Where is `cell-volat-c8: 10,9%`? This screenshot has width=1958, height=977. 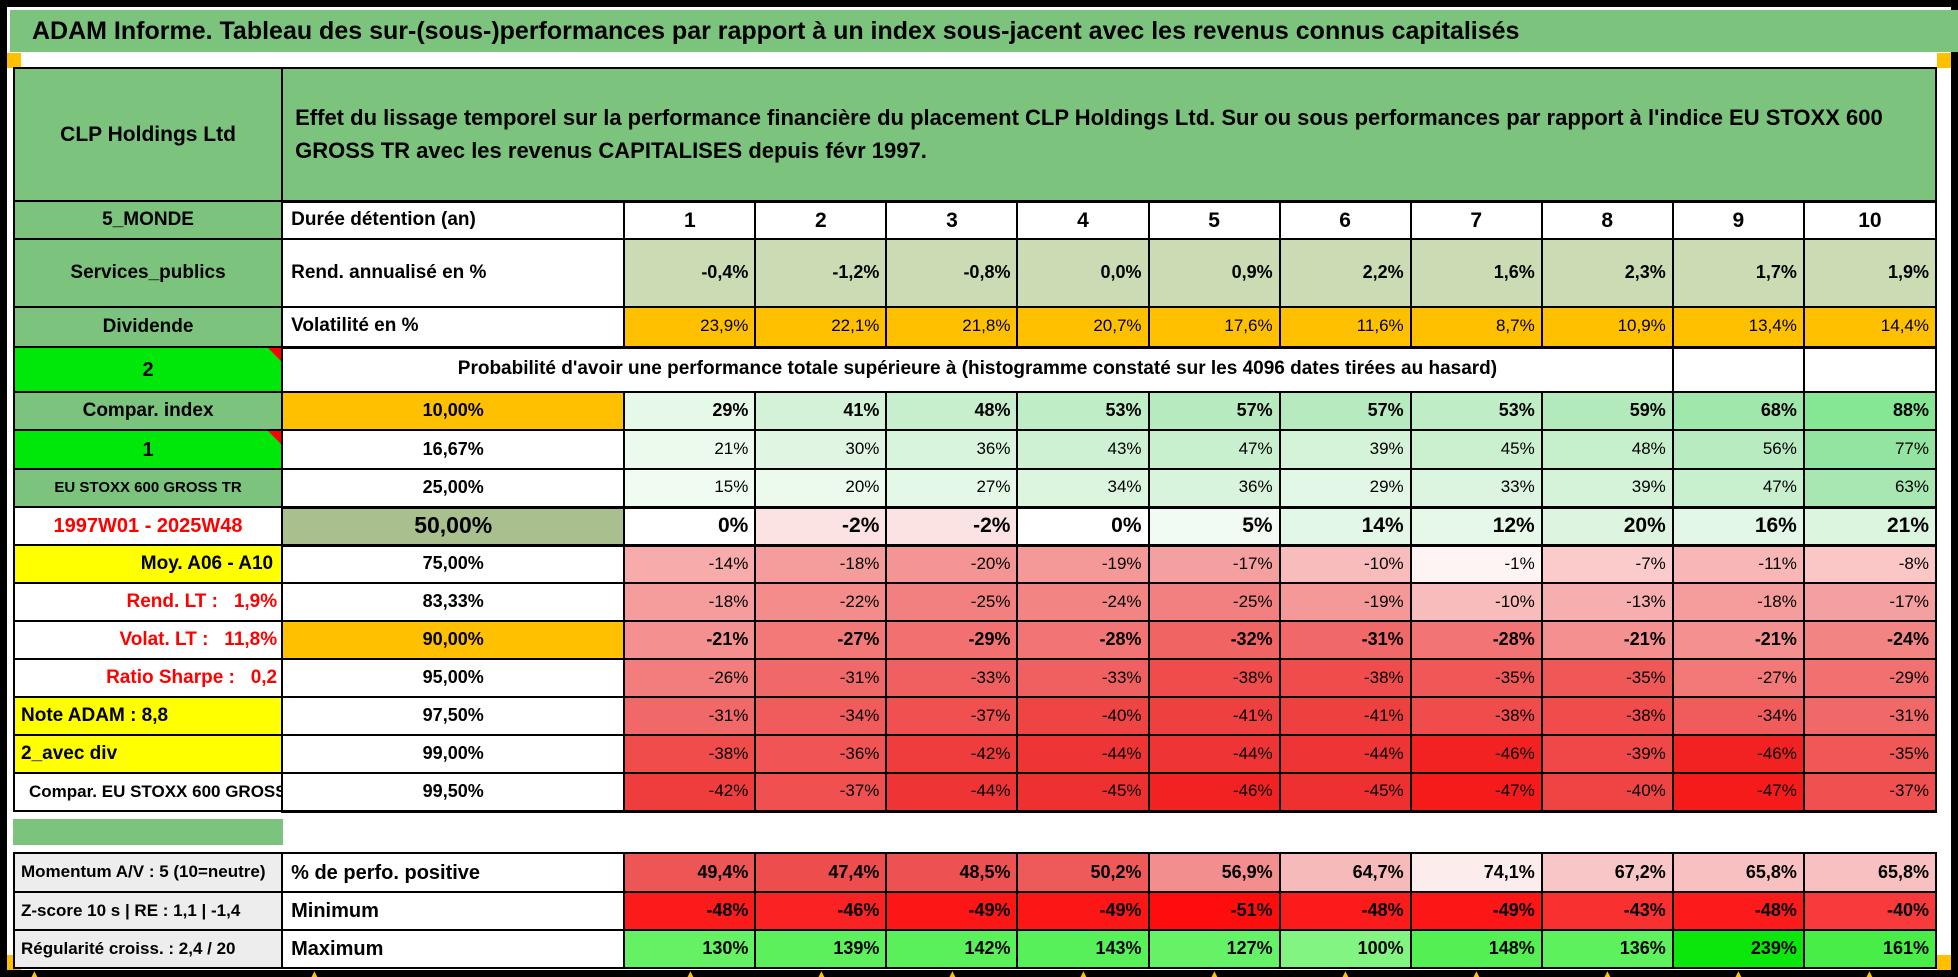 cell-volat-c8: 10,9% is located at coordinates (1607, 327).